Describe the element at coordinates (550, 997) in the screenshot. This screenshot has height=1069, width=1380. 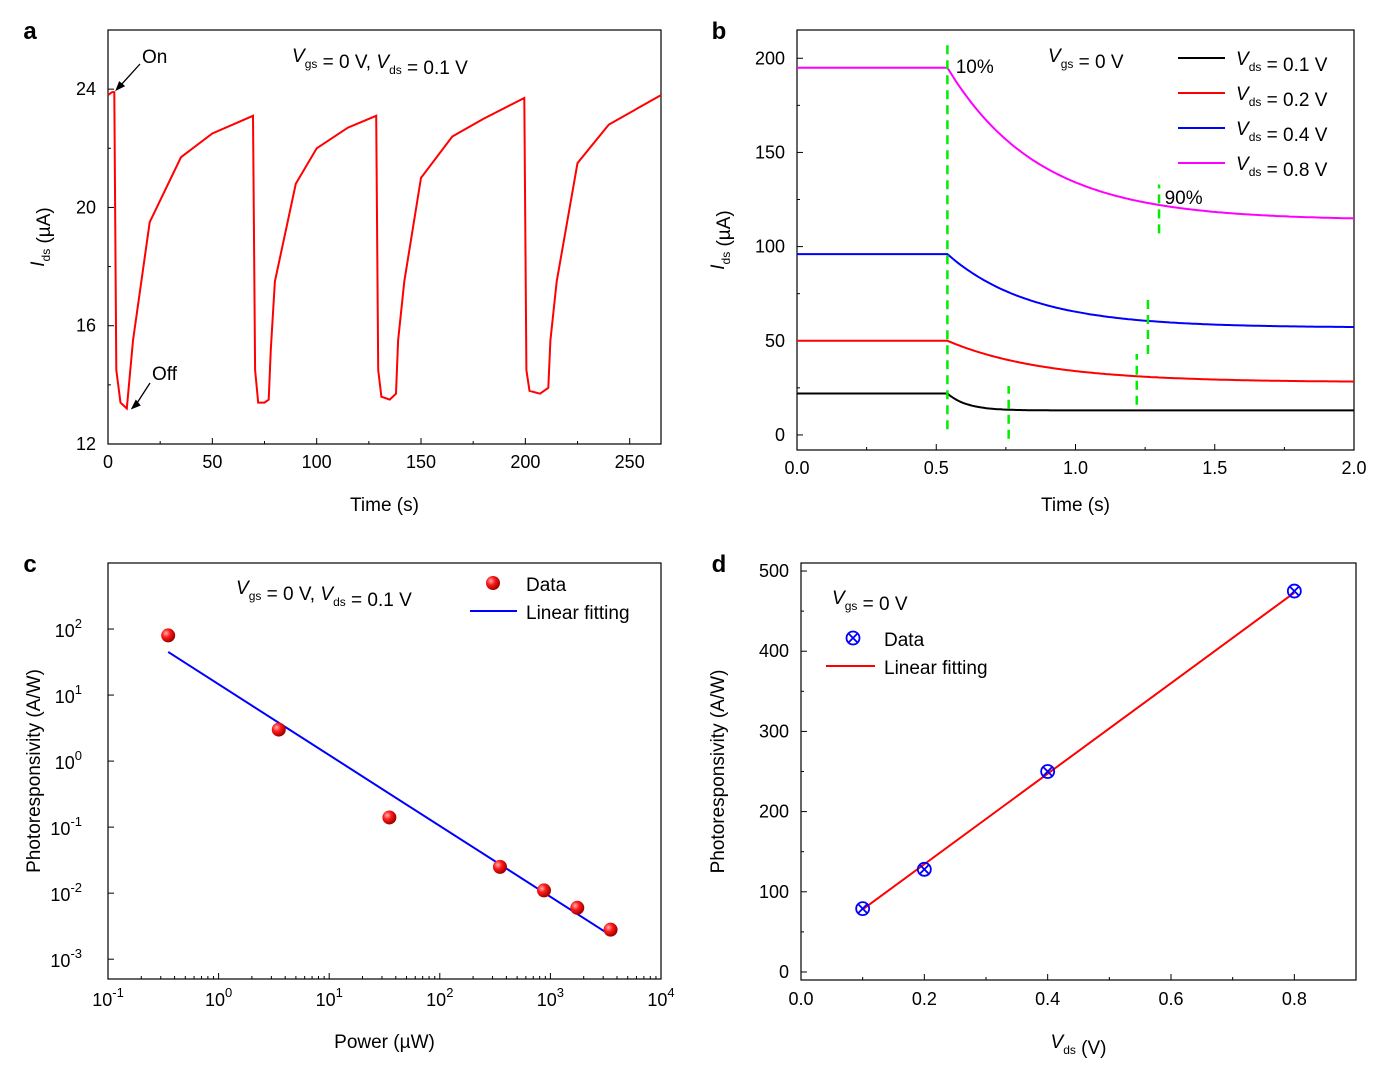
I see `x-tick-label: 103` at that location.